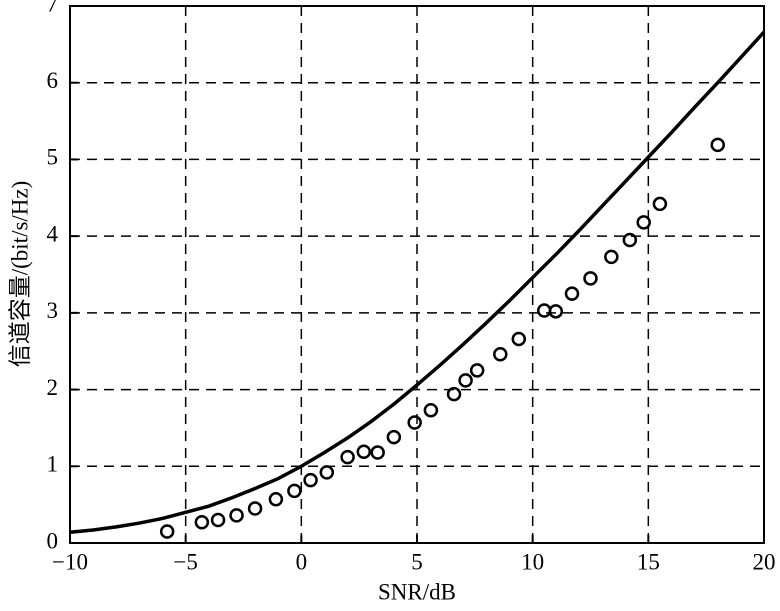 The image size is (780, 611). I want to click on y-tick-label: 6, so click(53, 80).